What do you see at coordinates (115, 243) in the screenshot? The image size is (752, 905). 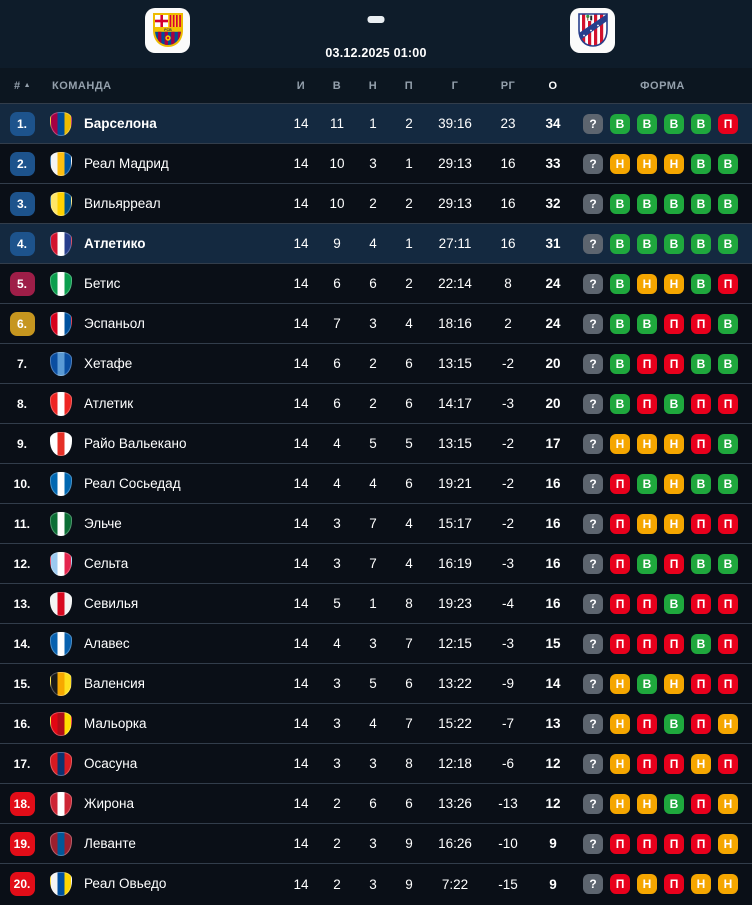 I see `team-name: Атлетико` at bounding box center [115, 243].